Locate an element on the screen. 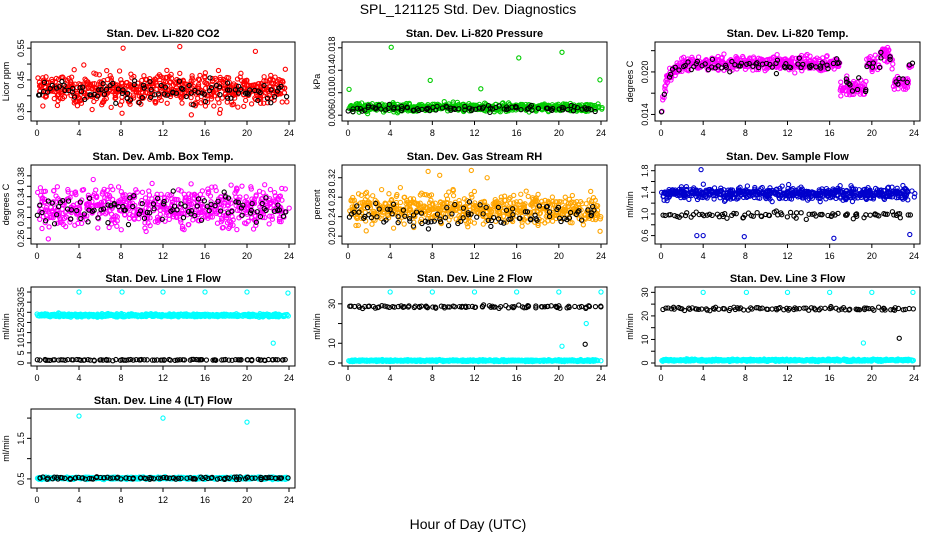 This screenshot has height=540, width=936. y-tick-label: 0.45 is located at coordinates (21, 80).